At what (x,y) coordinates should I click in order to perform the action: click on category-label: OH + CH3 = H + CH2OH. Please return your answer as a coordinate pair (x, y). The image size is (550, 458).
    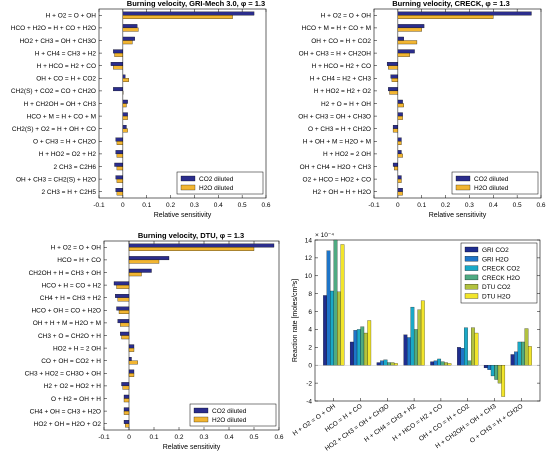
    Looking at the image, I should click on (335, 53).